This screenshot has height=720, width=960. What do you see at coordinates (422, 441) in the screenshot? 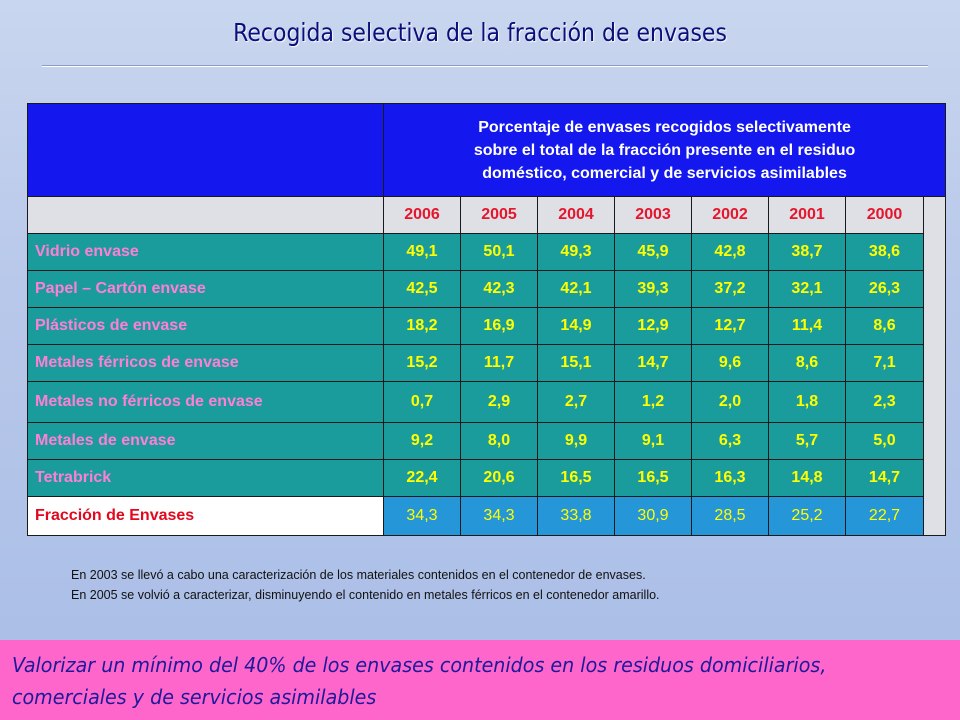
I see `value-cell: 9,2` at bounding box center [422, 441].